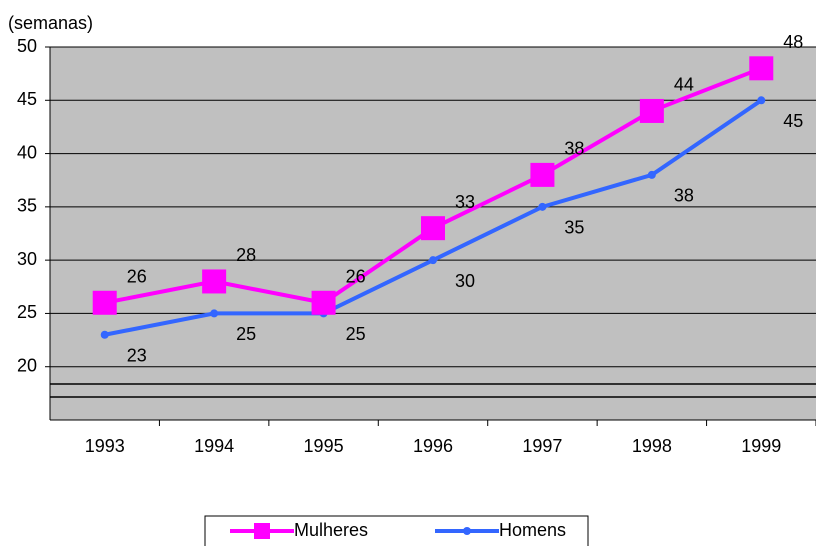  Describe the element at coordinates (684, 85) in the screenshot. I see `data-label: 44` at that location.